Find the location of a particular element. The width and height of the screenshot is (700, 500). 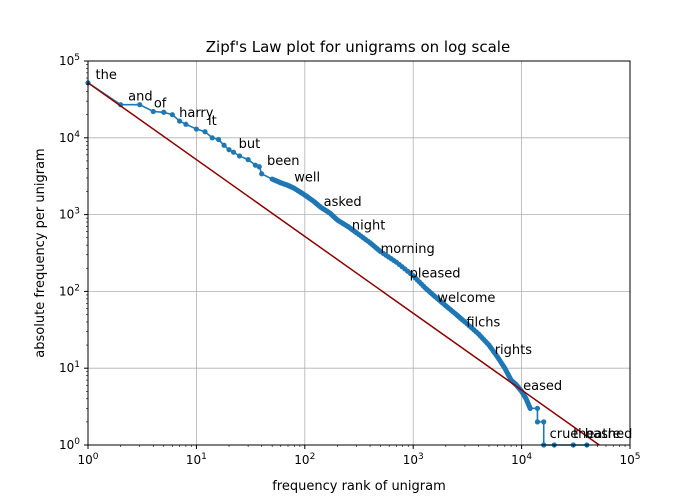

x-tick-label: 101 is located at coordinates (196, 459).